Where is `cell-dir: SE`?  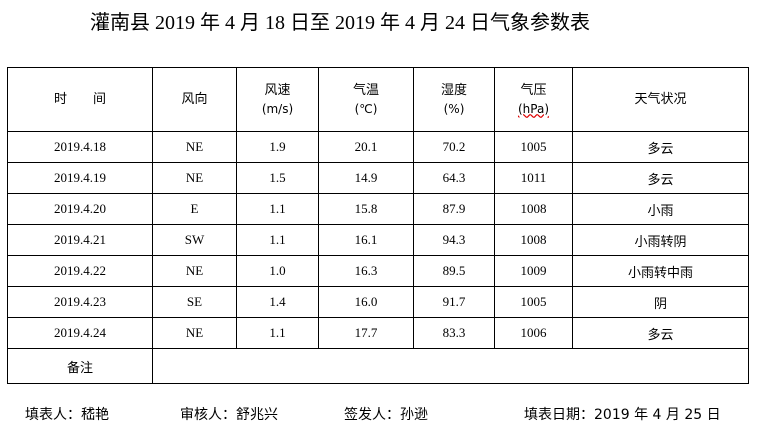
cell-dir: SE is located at coordinates (194, 302).